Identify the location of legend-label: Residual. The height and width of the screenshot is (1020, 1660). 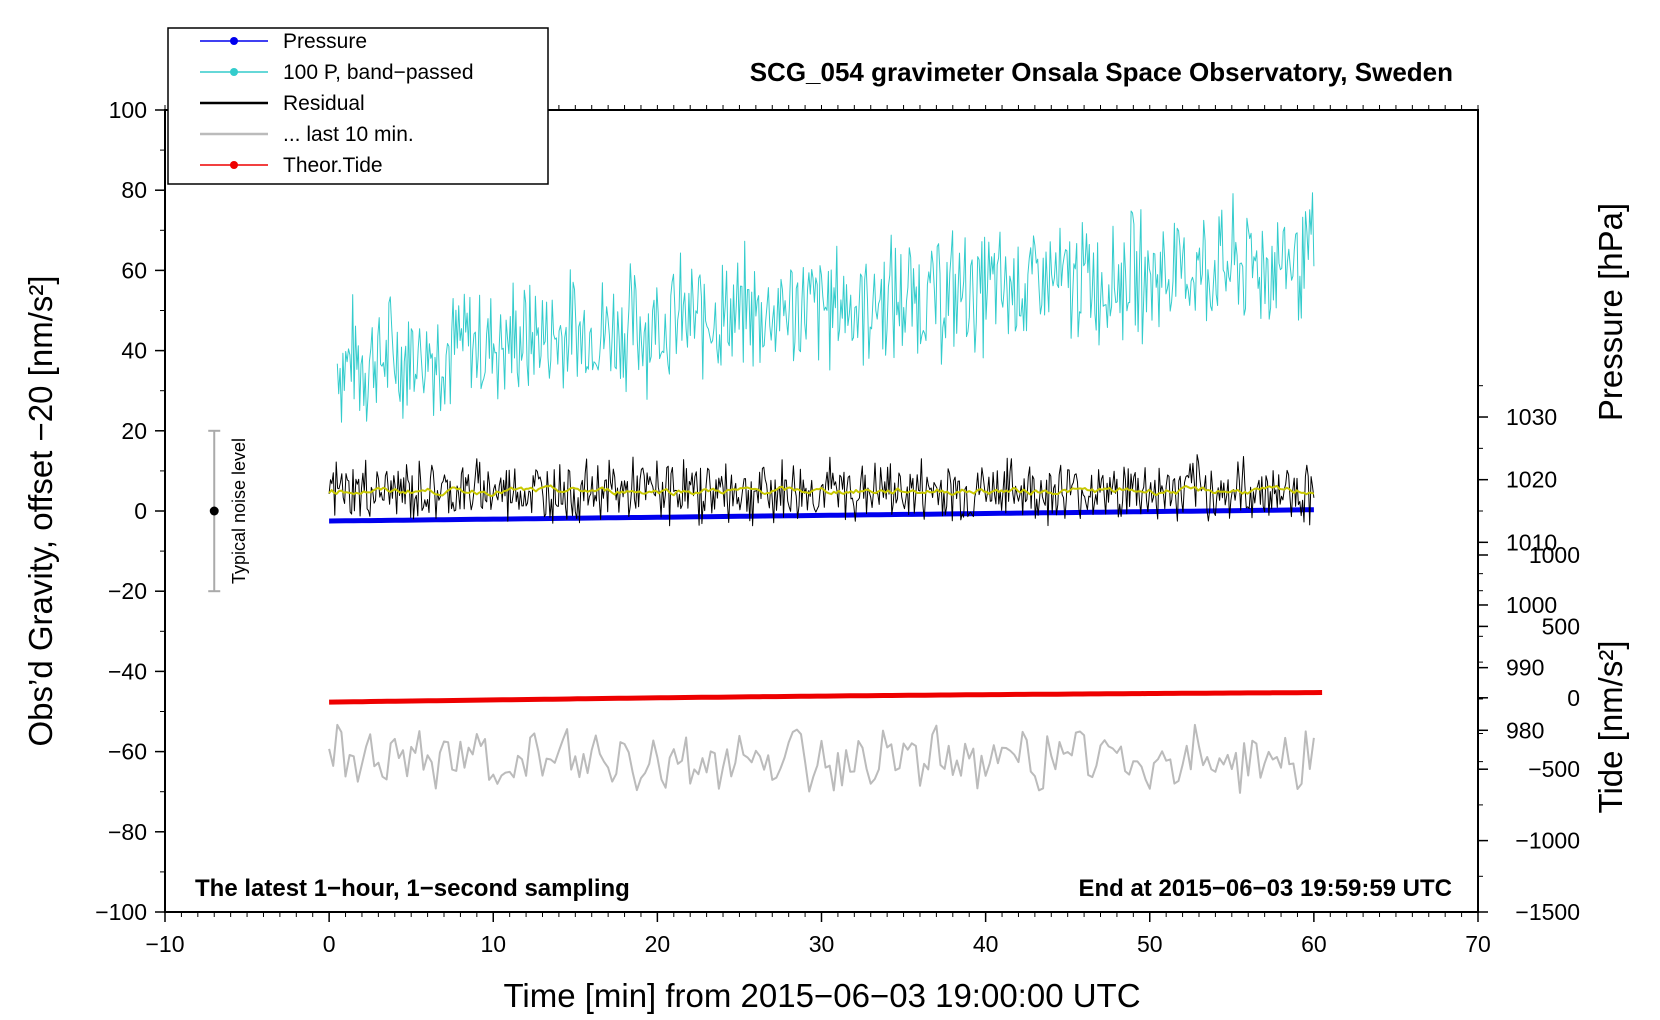
(324, 103).